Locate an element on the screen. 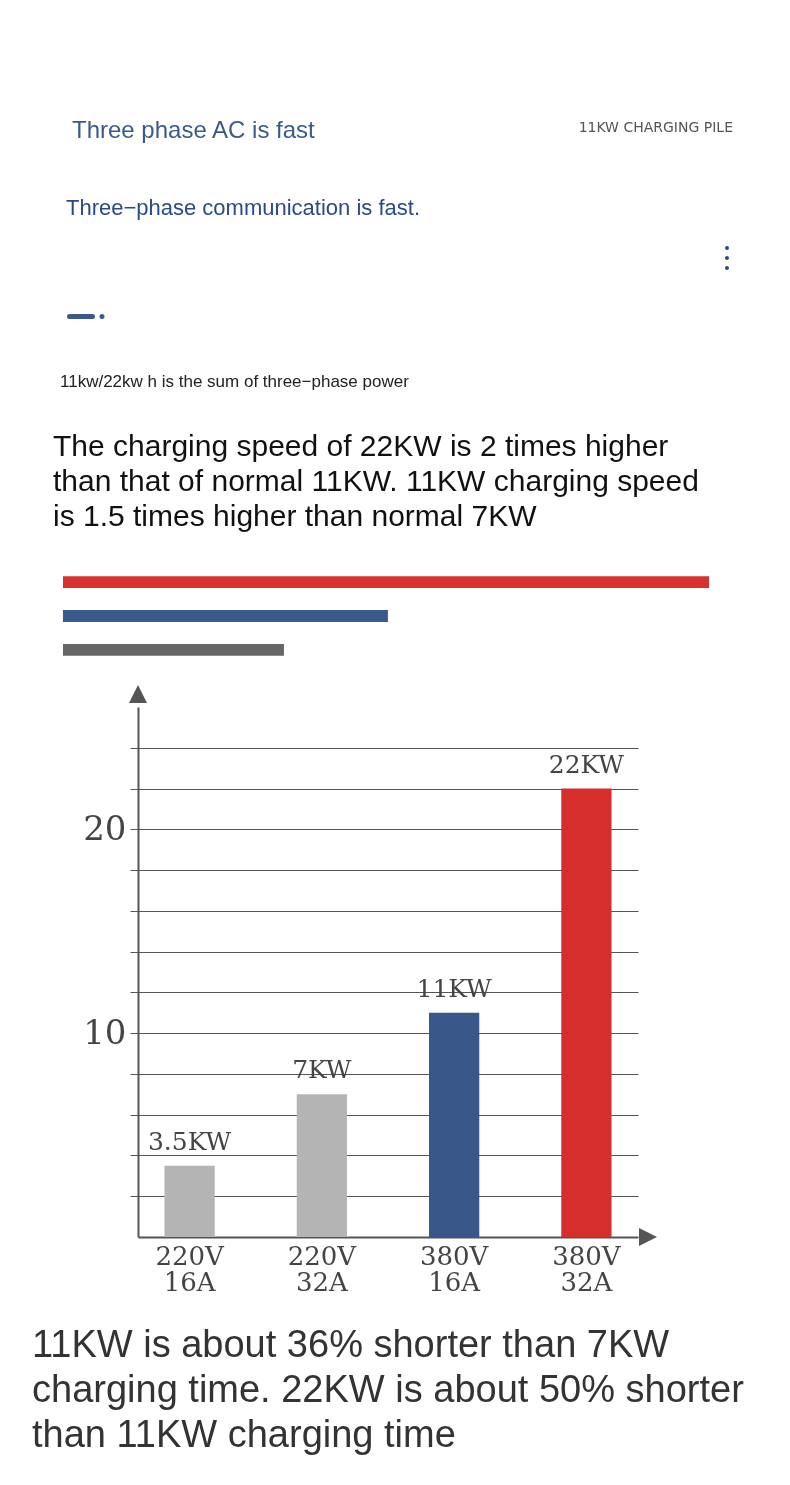  data-label: 22KW is located at coordinates (586, 764).